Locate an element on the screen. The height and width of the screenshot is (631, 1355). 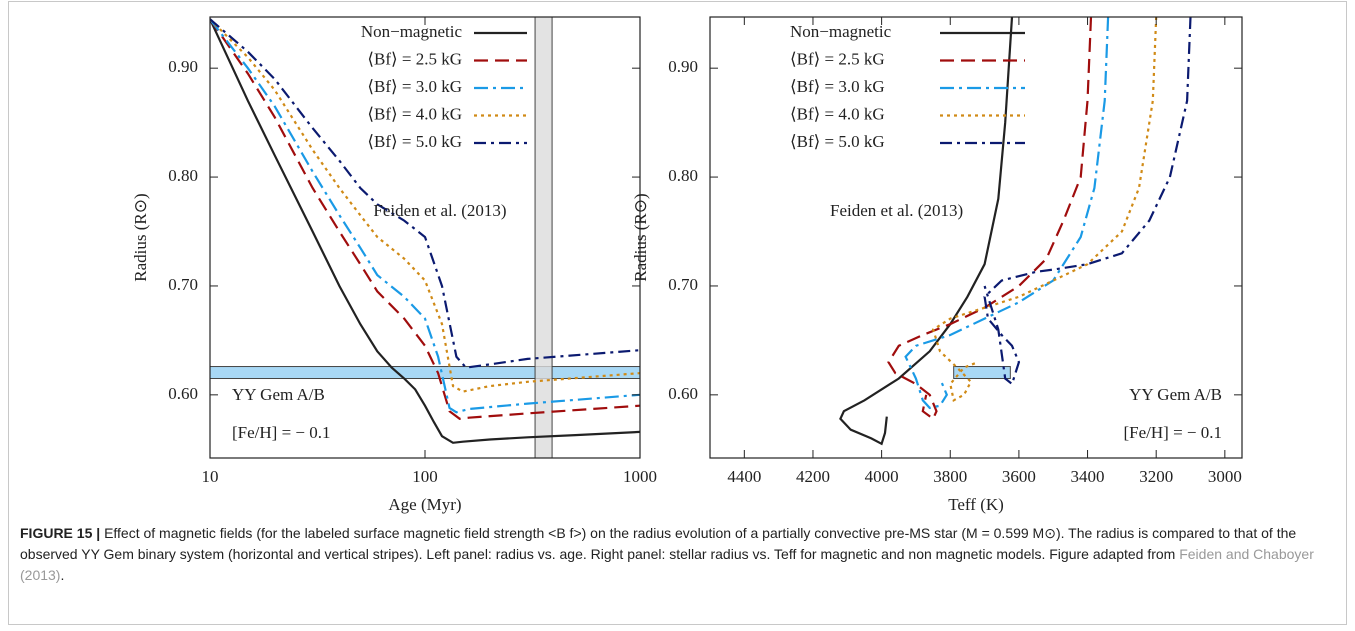
x-tick-label: 3000 is located at coordinates (1225, 476).